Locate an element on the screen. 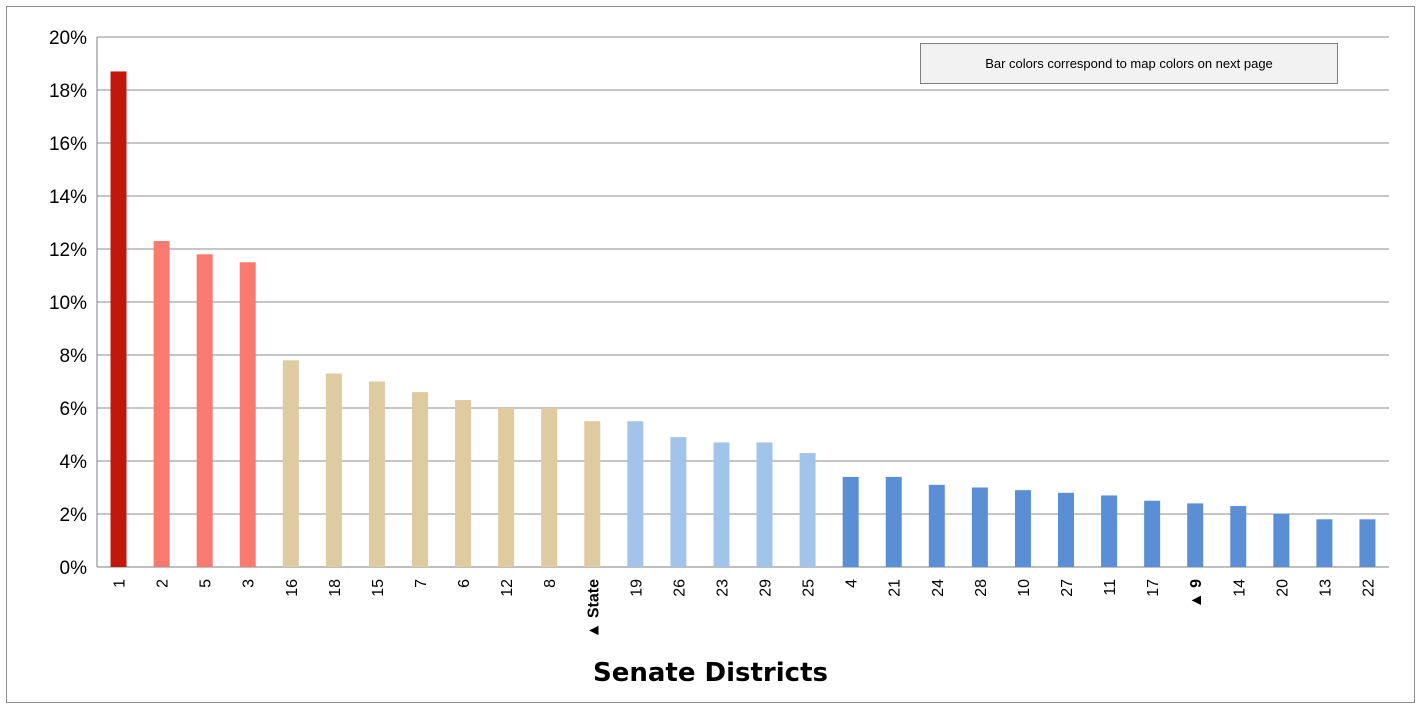 The width and height of the screenshot is (1421, 709). x-tick-label: ▲ 9 is located at coordinates (1196, 593).